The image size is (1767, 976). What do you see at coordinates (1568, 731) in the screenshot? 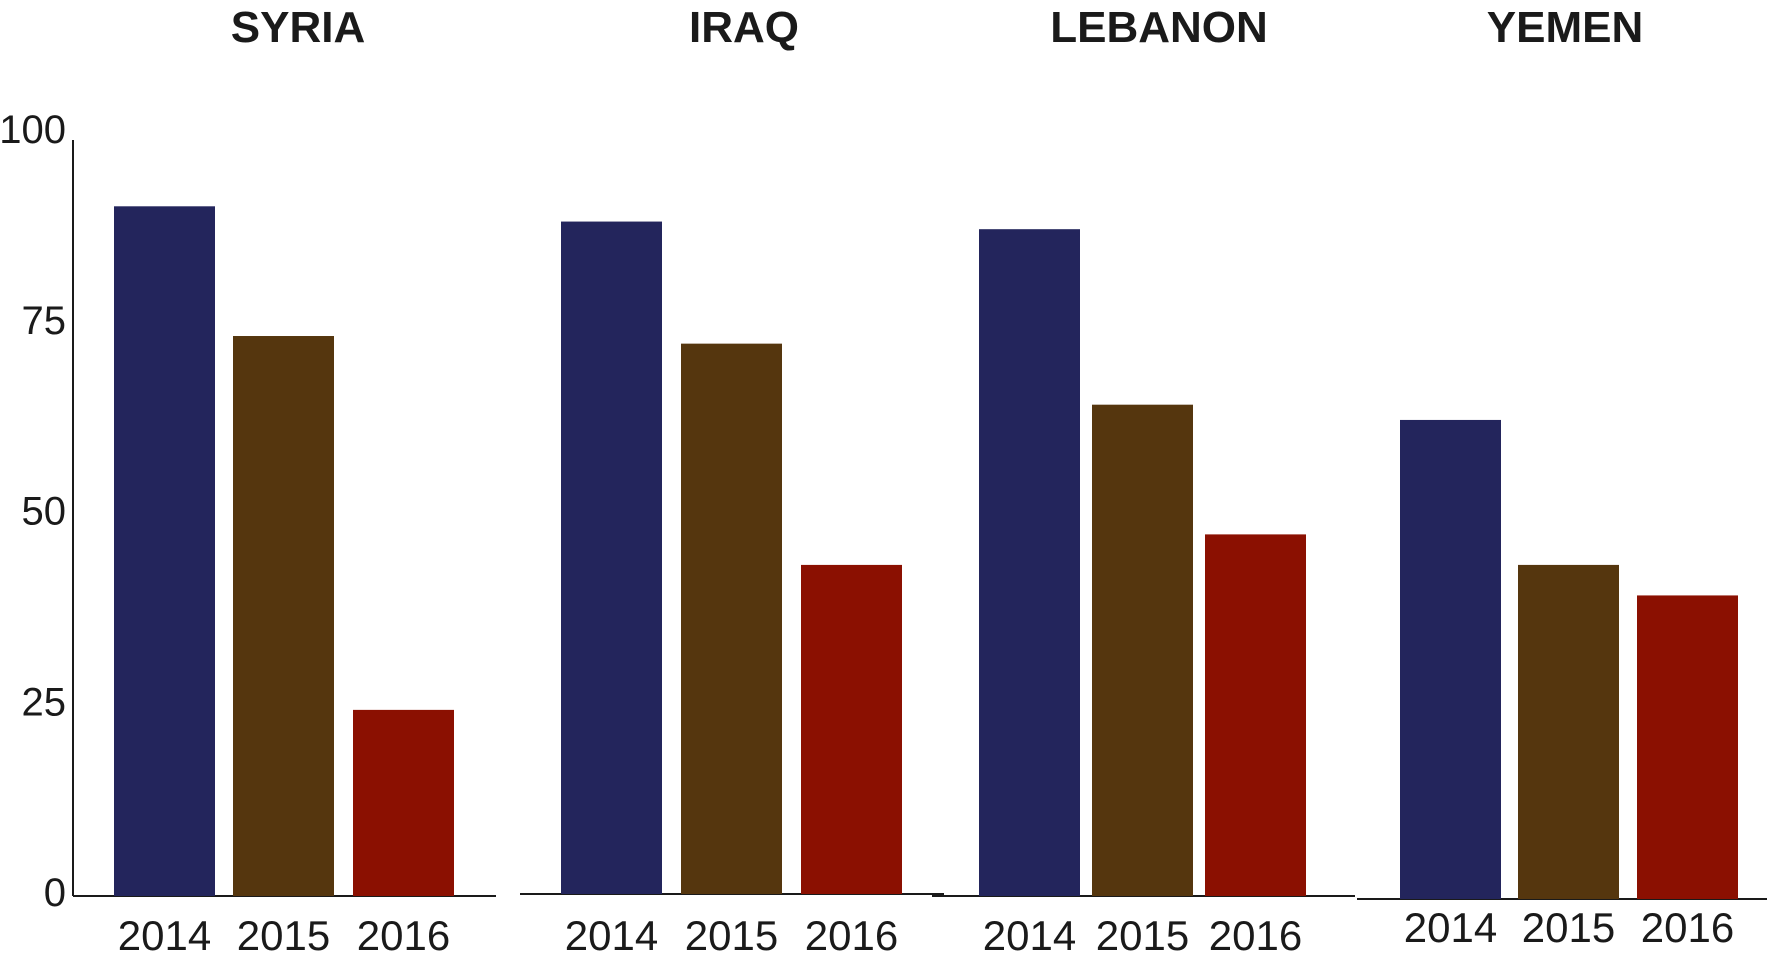
I see `bar-yemen-2015` at bounding box center [1568, 731].